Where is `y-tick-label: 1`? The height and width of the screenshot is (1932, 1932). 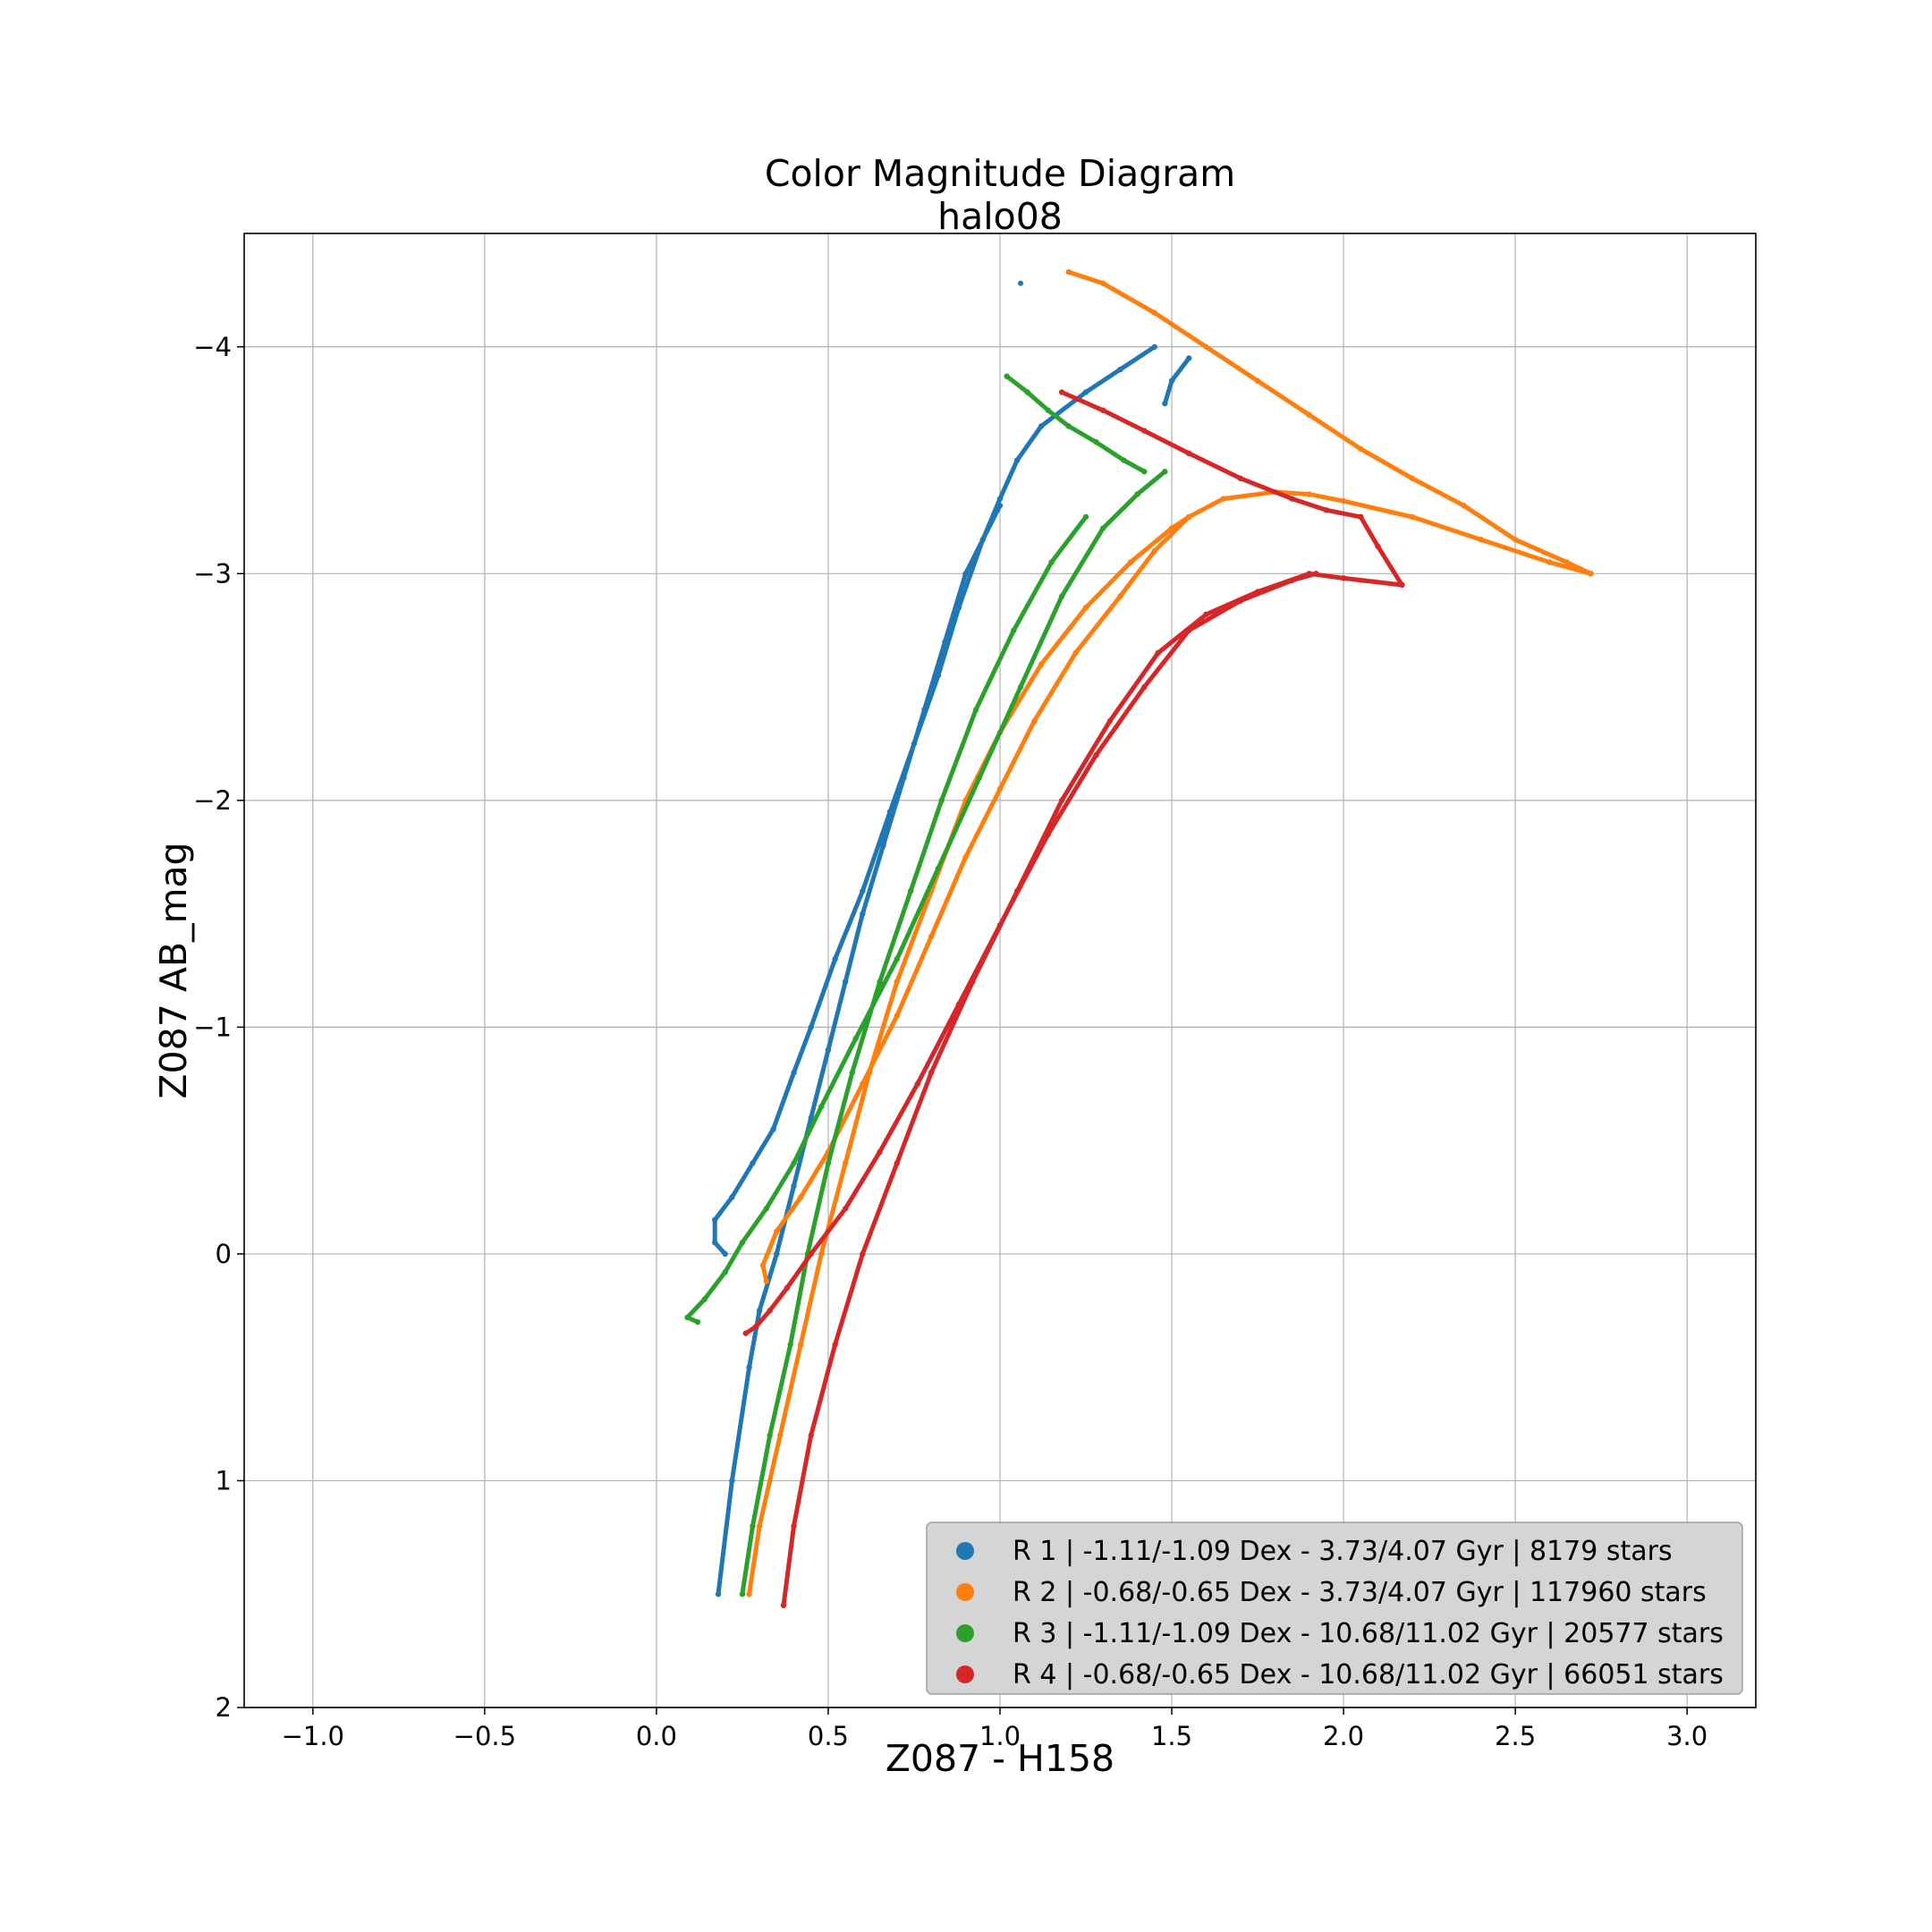 y-tick-label: 1 is located at coordinates (224, 1480).